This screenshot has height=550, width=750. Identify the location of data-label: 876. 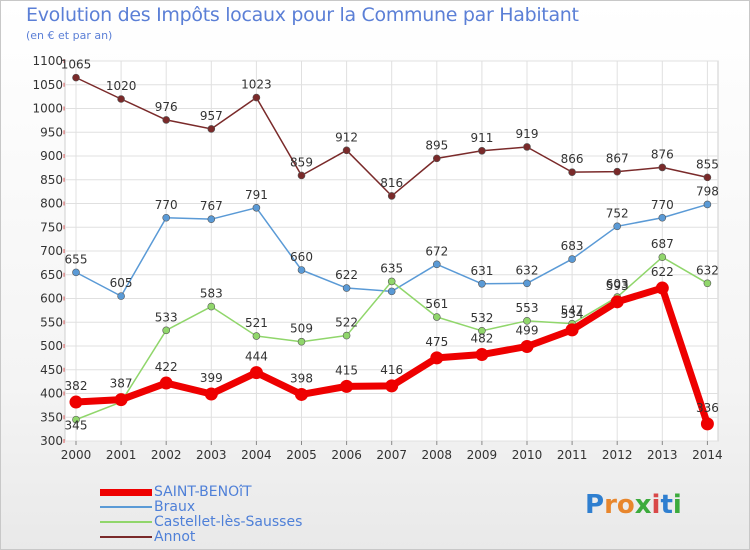
(662, 154).